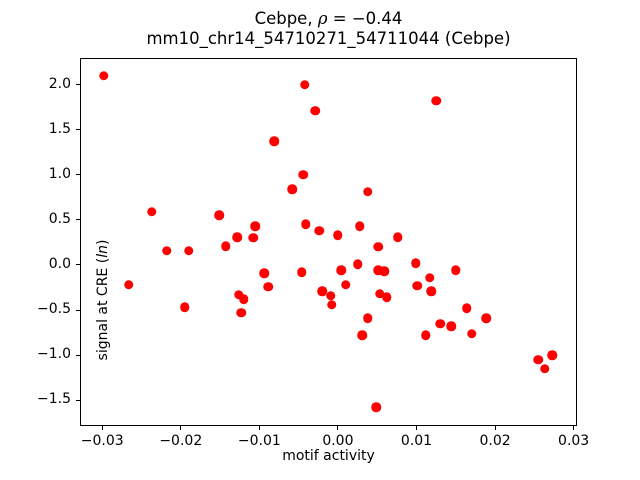 The image size is (640, 480). Describe the element at coordinates (54, 354) in the screenshot. I see `y-tick-label: −1.0` at that location.